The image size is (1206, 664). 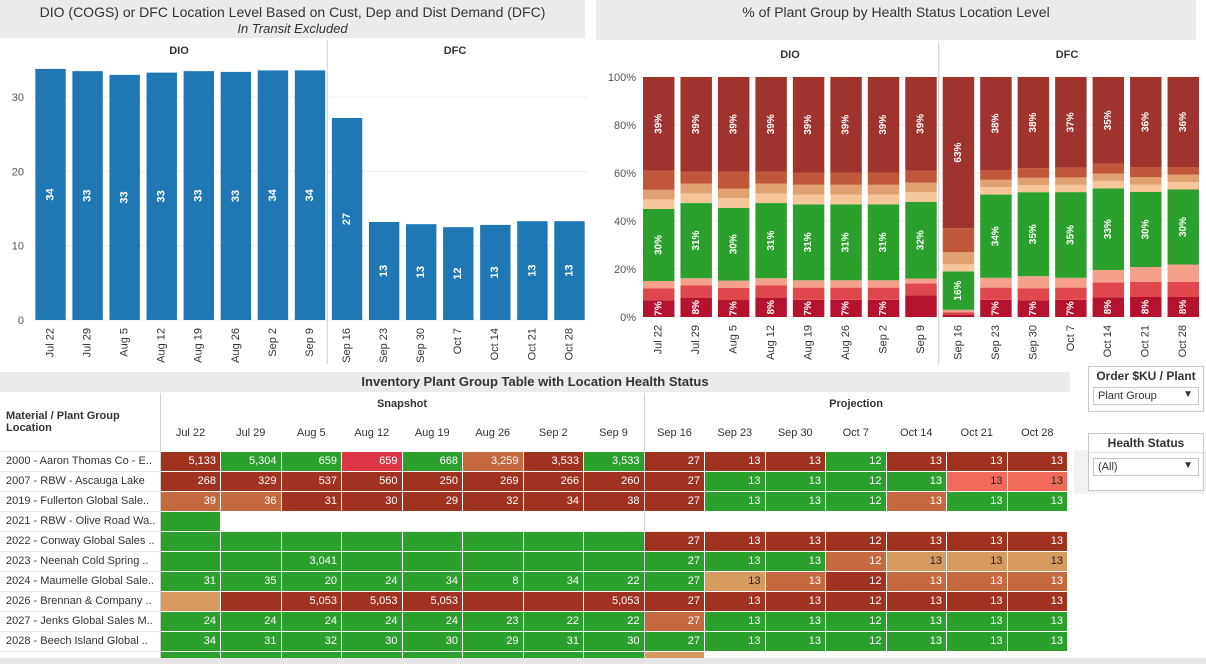 What do you see at coordinates (372, 641) in the screenshot?
I see `table-cell: 30` at bounding box center [372, 641].